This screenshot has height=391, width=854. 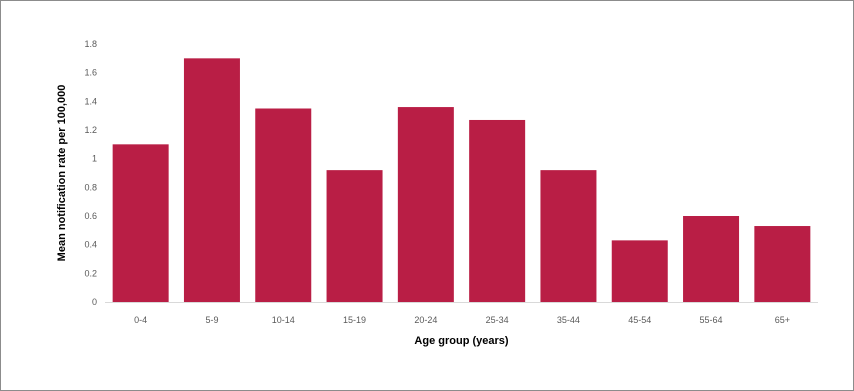 I want to click on y-tick-label: 1.4, so click(x=90, y=101).